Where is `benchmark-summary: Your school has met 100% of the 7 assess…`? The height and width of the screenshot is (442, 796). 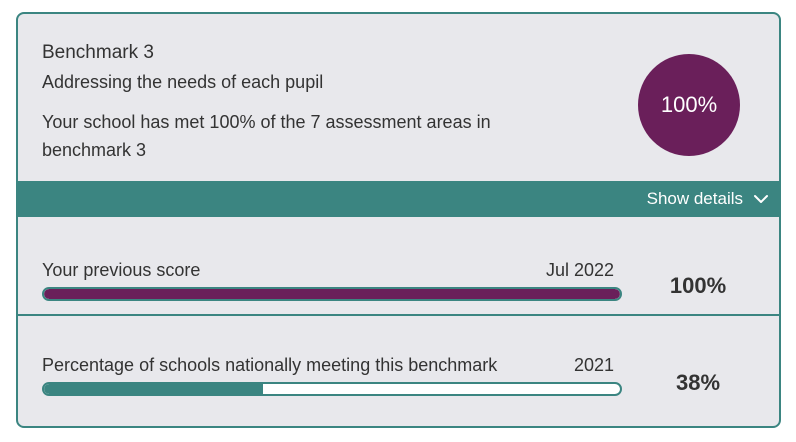
benchmark-summary: Your school has met 100% of the 7 assess… is located at coordinates (266, 136).